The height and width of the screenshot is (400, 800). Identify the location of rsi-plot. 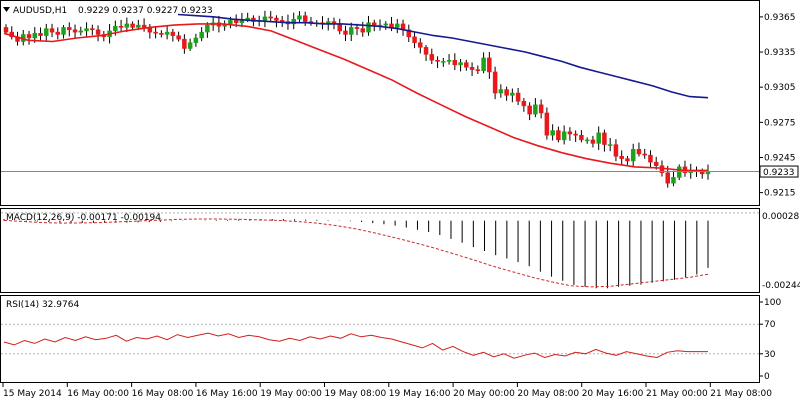
(380, 341).